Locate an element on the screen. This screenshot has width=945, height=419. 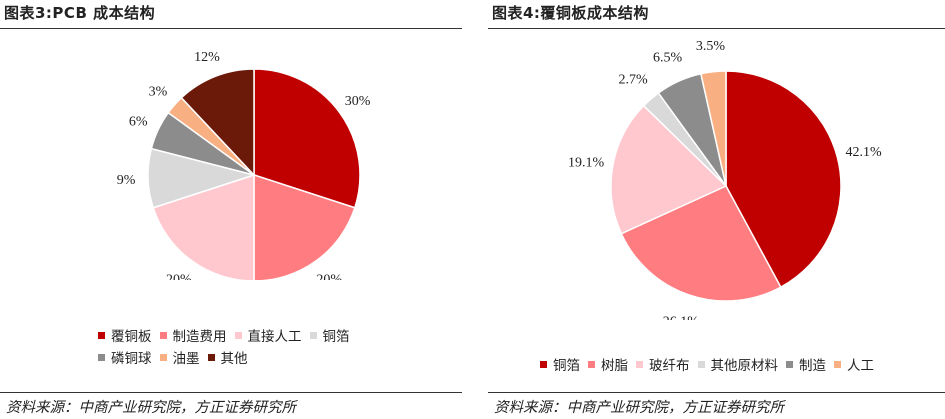
legend-item-玻纤布: 玻纤布 is located at coordinates (663, 364).